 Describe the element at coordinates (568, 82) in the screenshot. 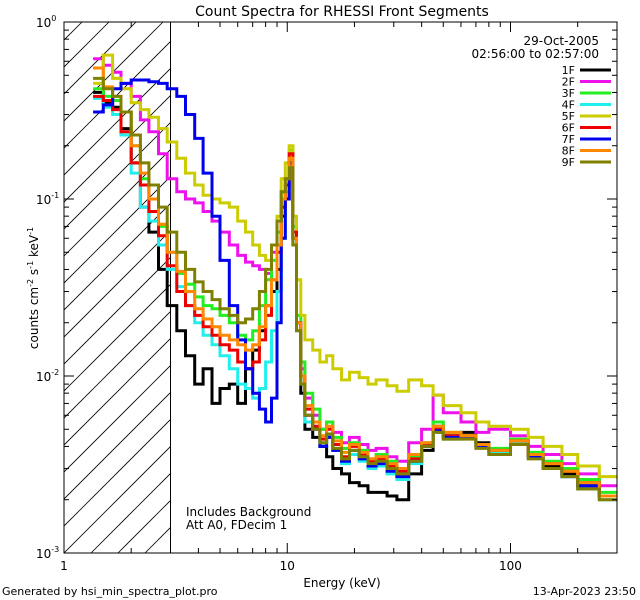

I see `legend-label-2F: 2F` at that location.